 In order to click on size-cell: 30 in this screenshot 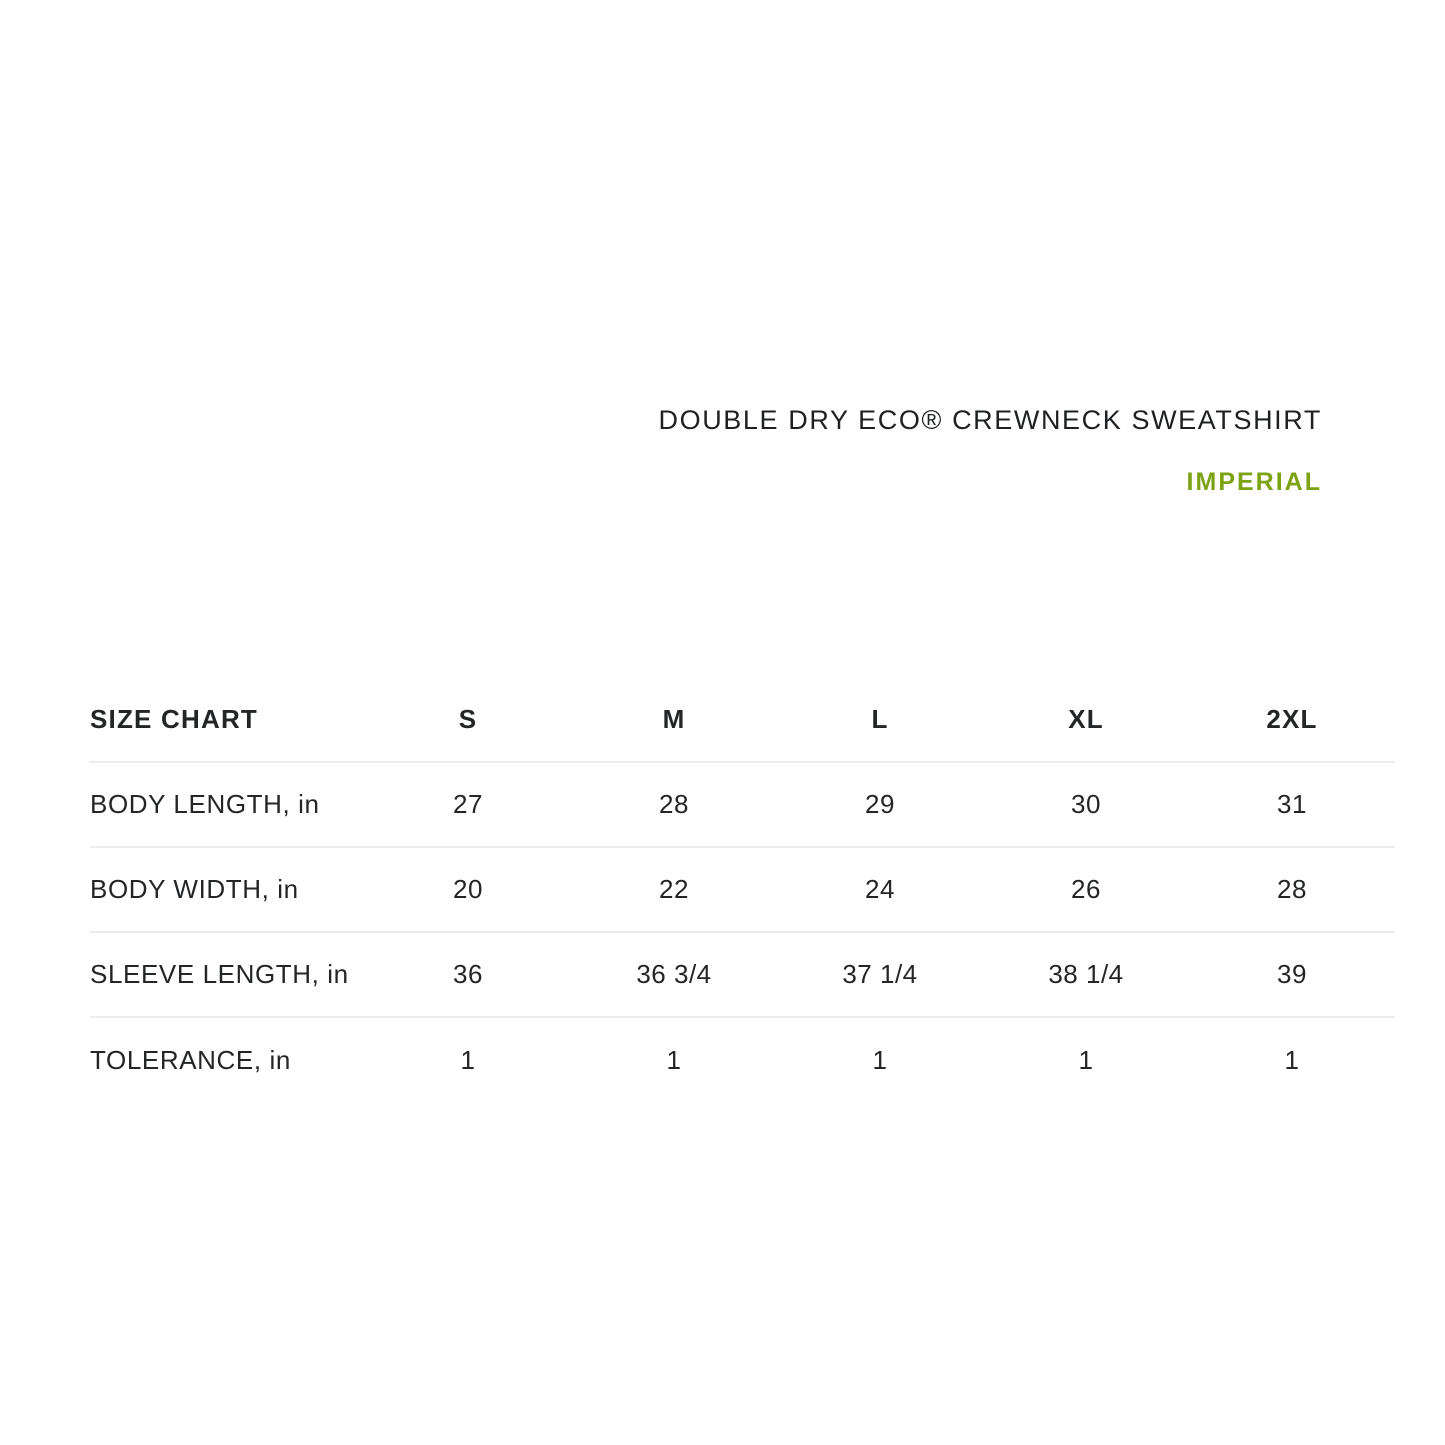, I will do `click(1086, 804)`.